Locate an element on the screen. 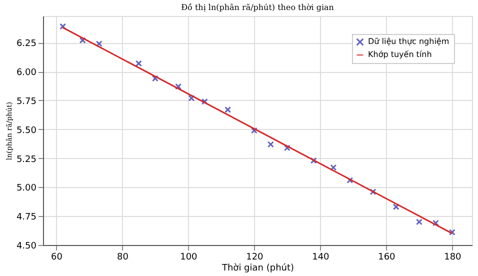 This screenshot has width=478, height=276. x-tick-label: 160 is located at coordinates (387, 257).